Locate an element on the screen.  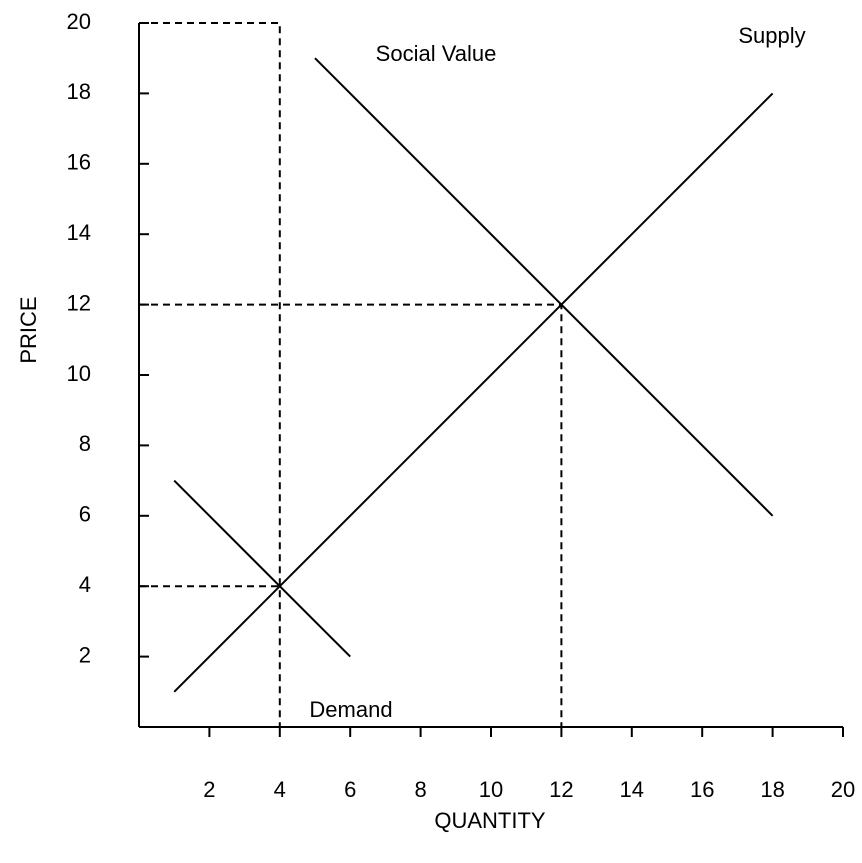
x-tick-label: 18 is located at coordinates (772, 789).